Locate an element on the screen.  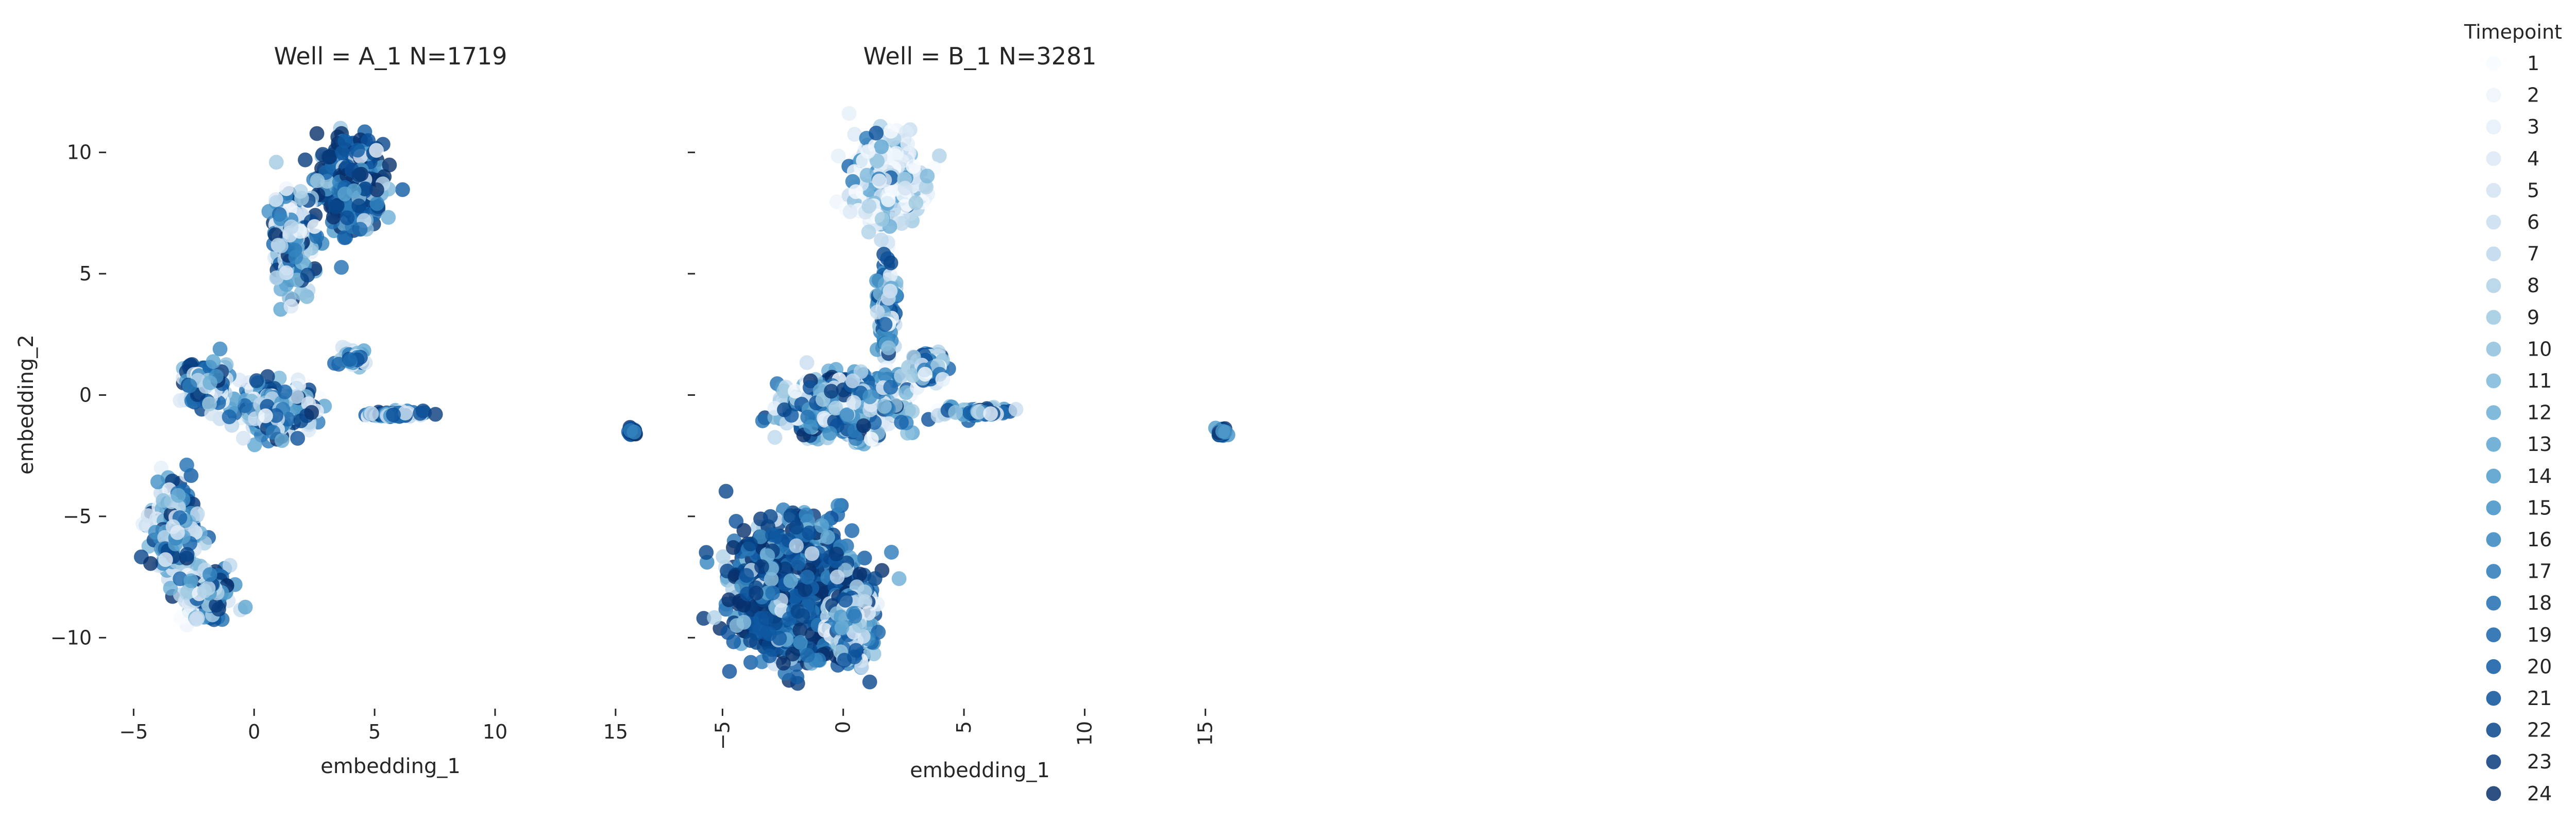
y-tick-label: 10 is located at coordinates (79, 153).